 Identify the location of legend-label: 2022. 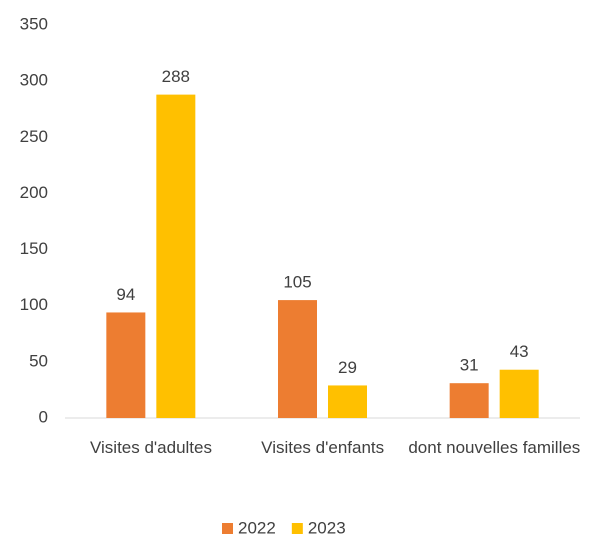
(257, 527).